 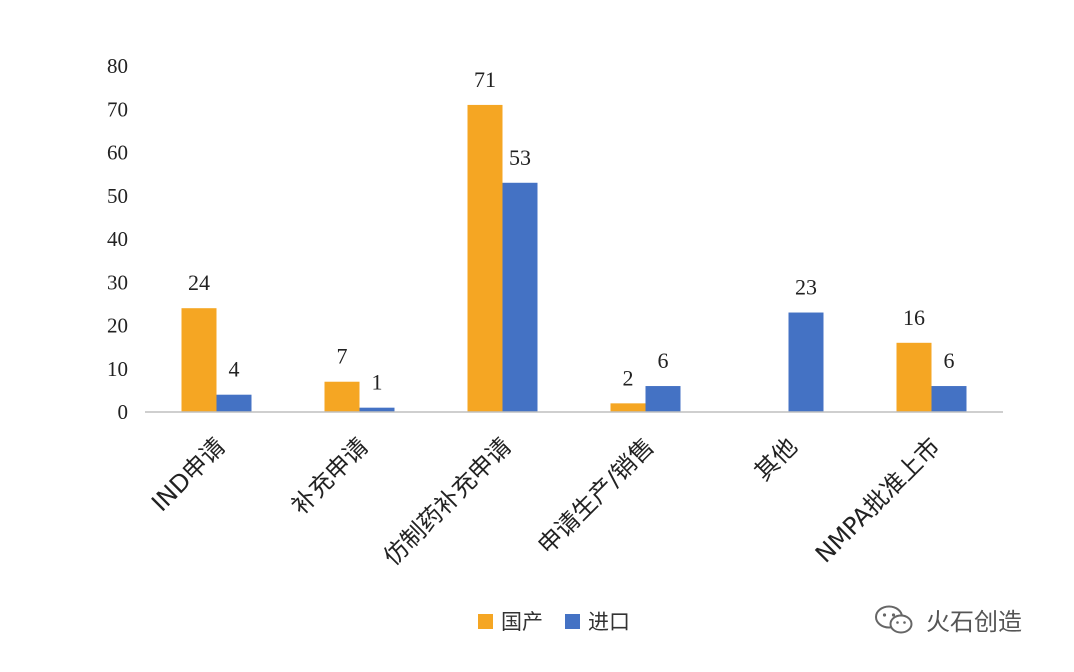 What do you see at coordinates (485, 79) in the screenshot?
I see `data-label-domestic: 71` at bounding box center [485, 79].